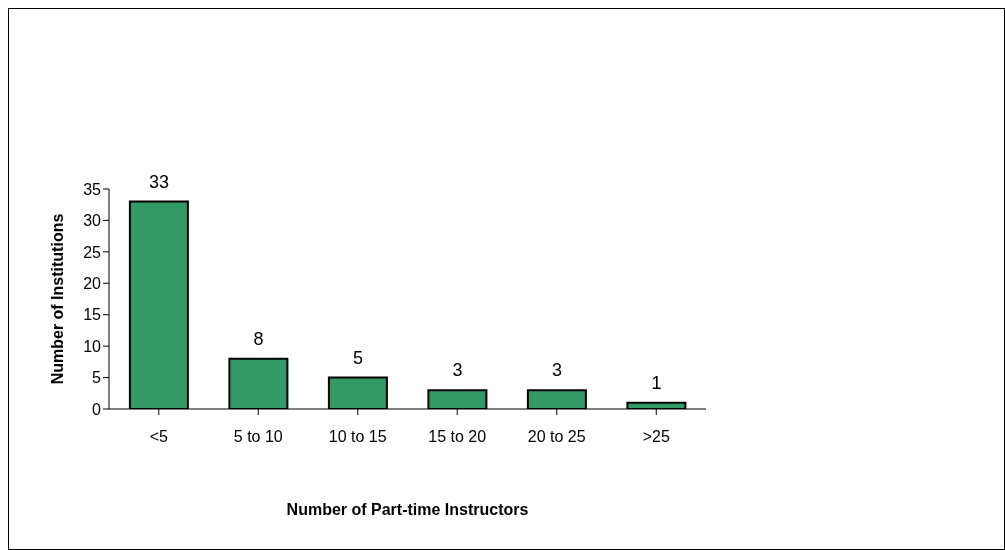 The width and height of the screenshot is (1005, 550). What do you see at coordinates (92, 346) in the screenshot?
I see `y-tick-label: 10` at bounding box center [92, 346].